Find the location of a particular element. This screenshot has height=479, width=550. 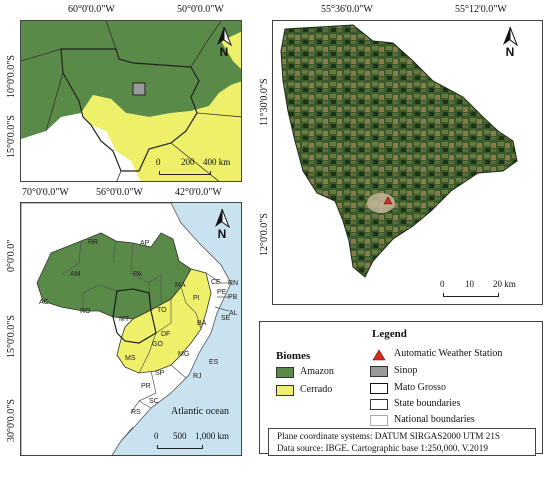

weather-station-icon is located at coordinates (379, 355).